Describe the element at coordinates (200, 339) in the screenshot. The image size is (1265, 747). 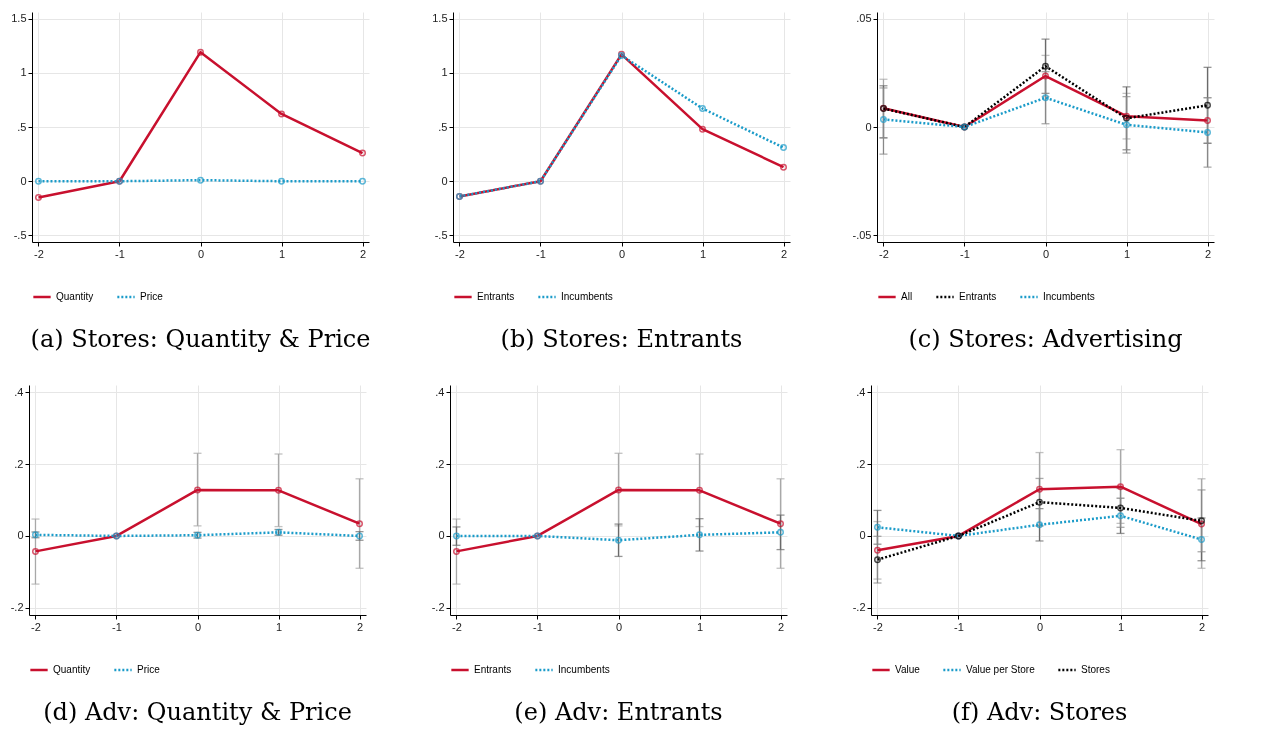
I see `text: (a) Stores: Quantity & Price` at that location.